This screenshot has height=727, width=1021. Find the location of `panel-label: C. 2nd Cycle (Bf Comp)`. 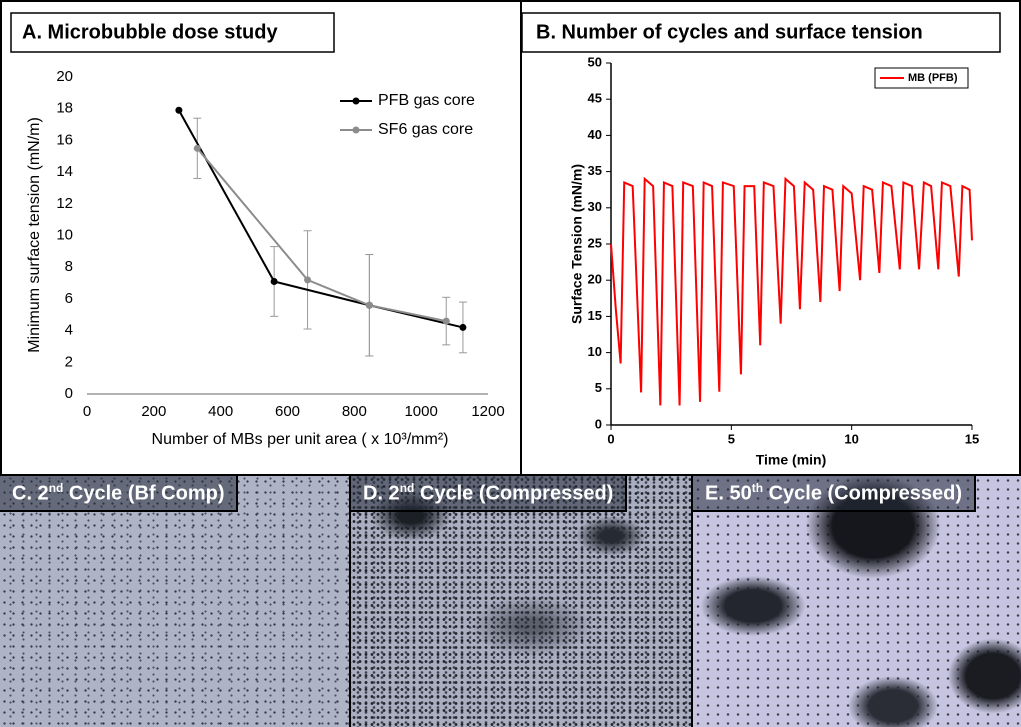

panel-label: C. 2nd Cycle (Bf Comp) is located at coordinates (119, 494).